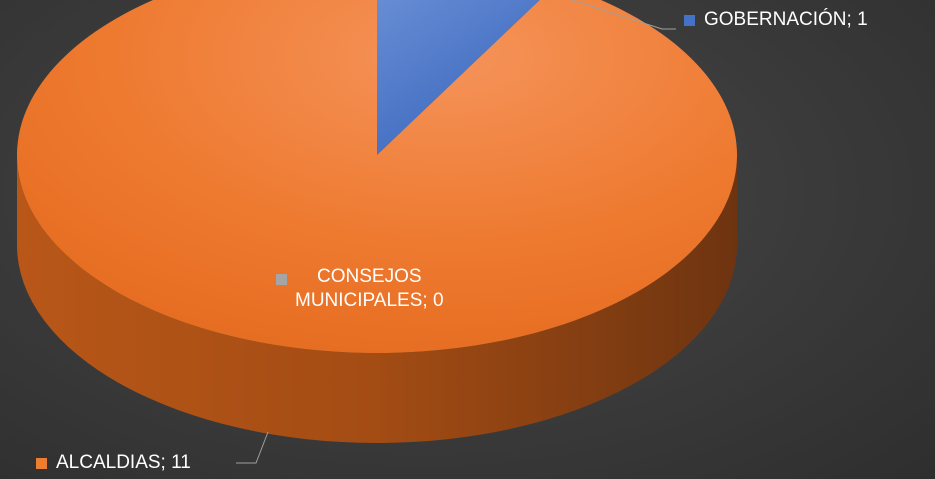 This screenshot has height=479, width=935. Describe the element at coordinates (123, 462) in the screenshot. I see `alcaldias-data-label: ALCALDIAS; 11` at that location.